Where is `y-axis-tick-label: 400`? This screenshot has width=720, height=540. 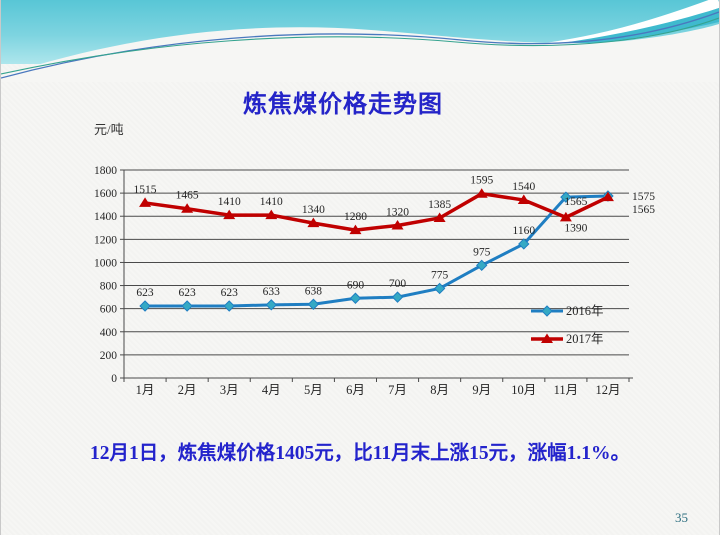 y-axis-tick-label: 400 is located at coordinates (109, 333).